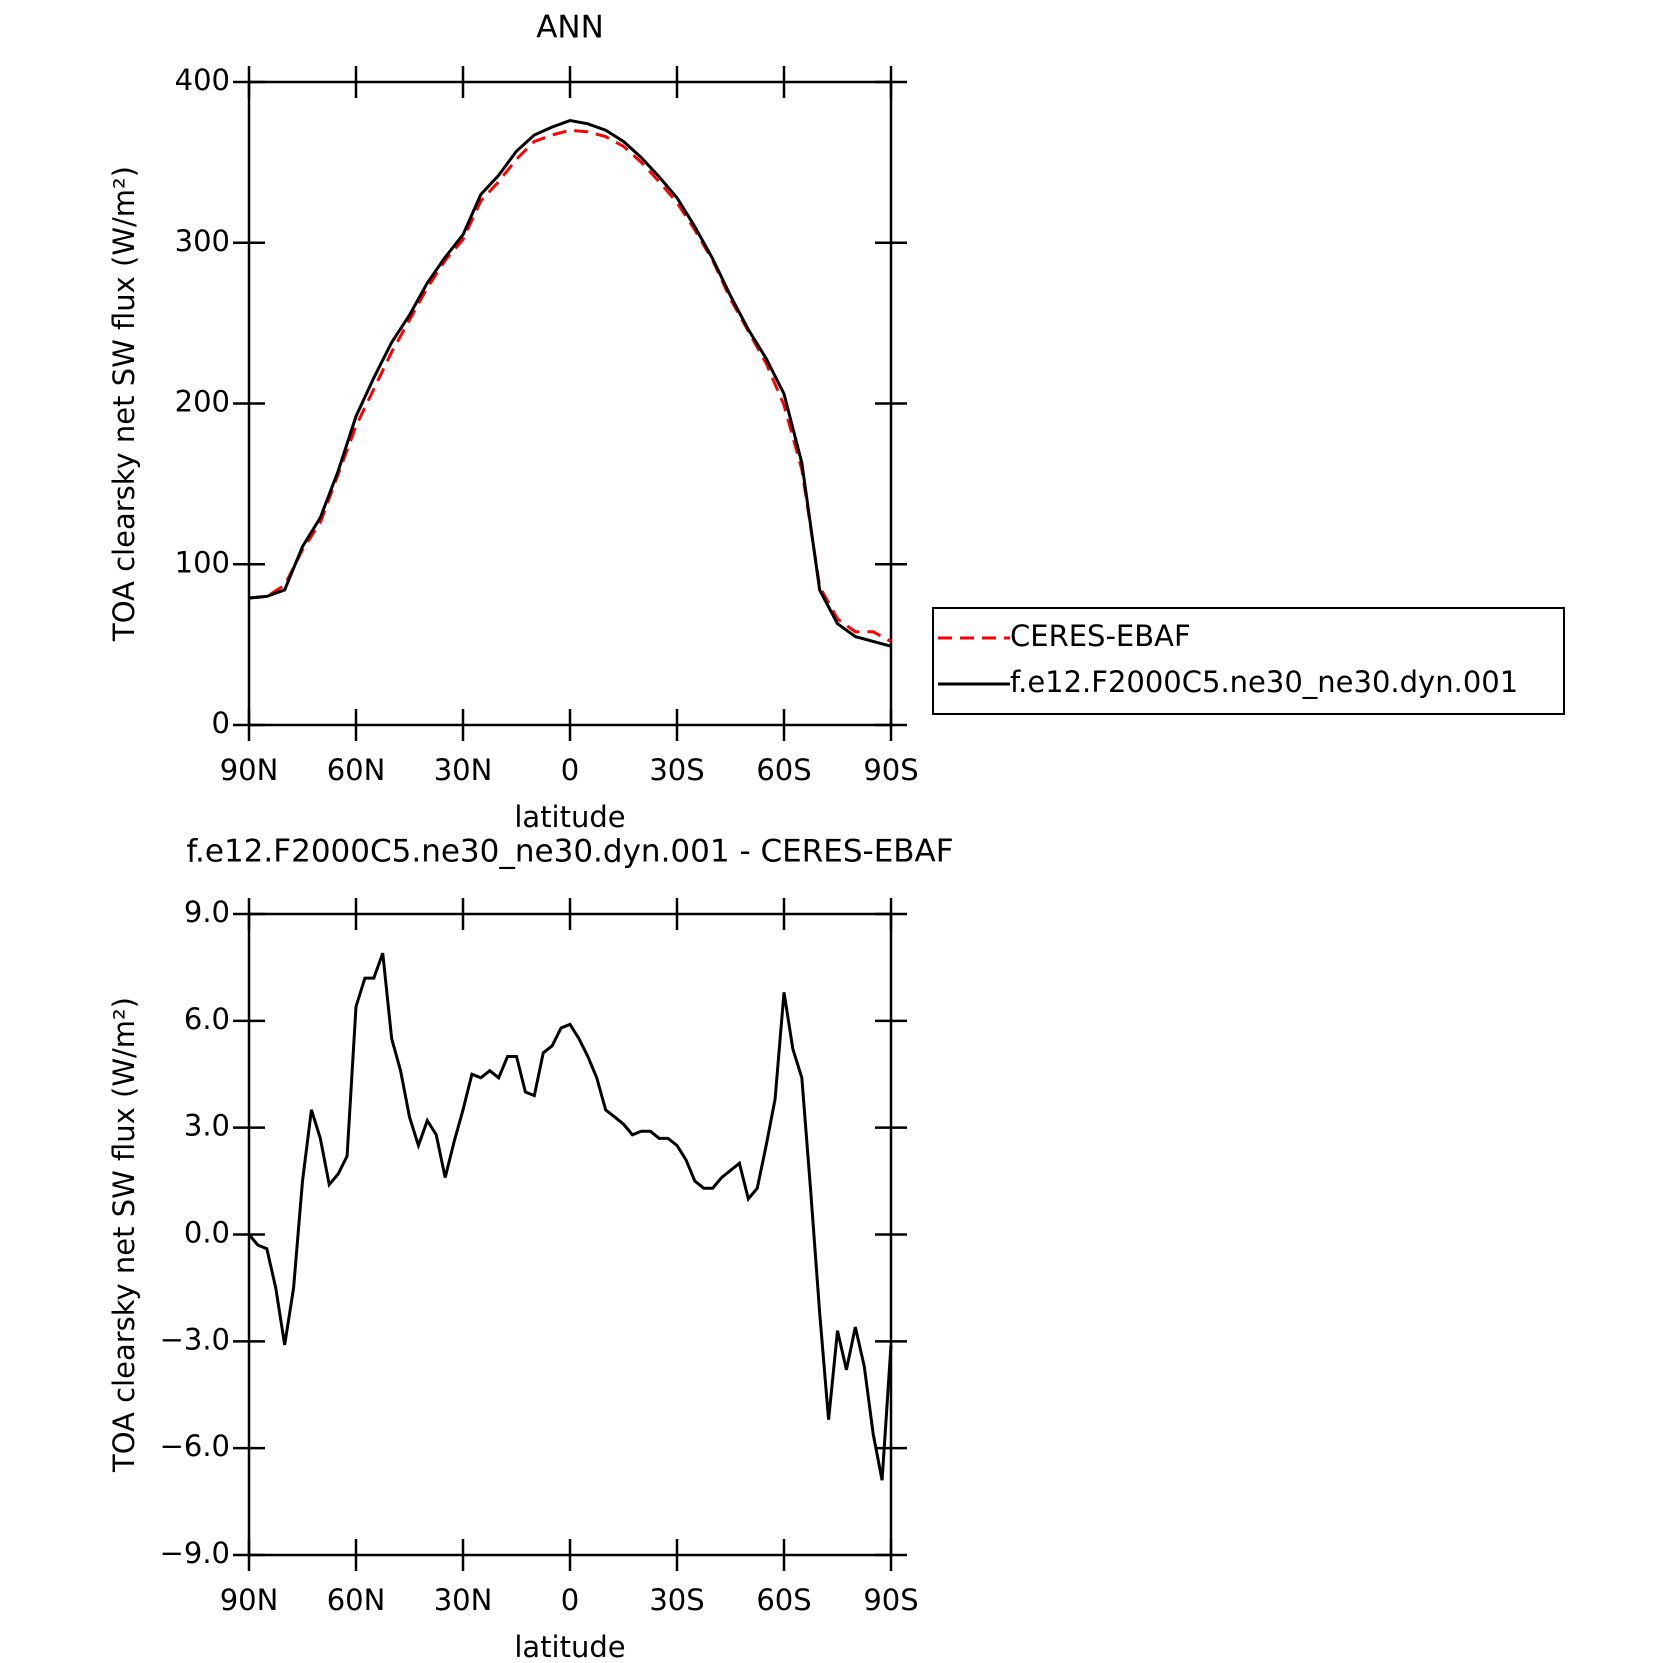 This screenshot has width=1663, height=1663. What do you see at coordinates (221, 723) in the screenshot?
I see `y-tick-label: 0` at bounding box center [221, 723].